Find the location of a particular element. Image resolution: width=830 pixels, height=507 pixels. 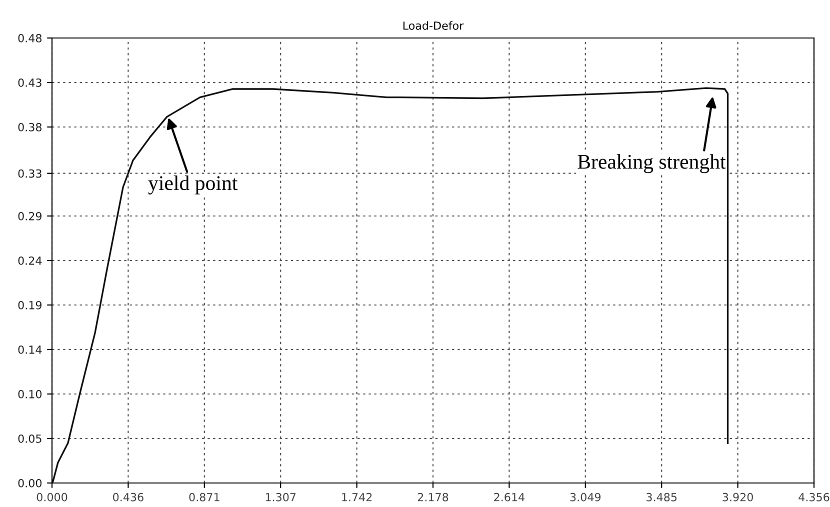

x-tick-label: 2.614 is located at coordinates (509, 497).